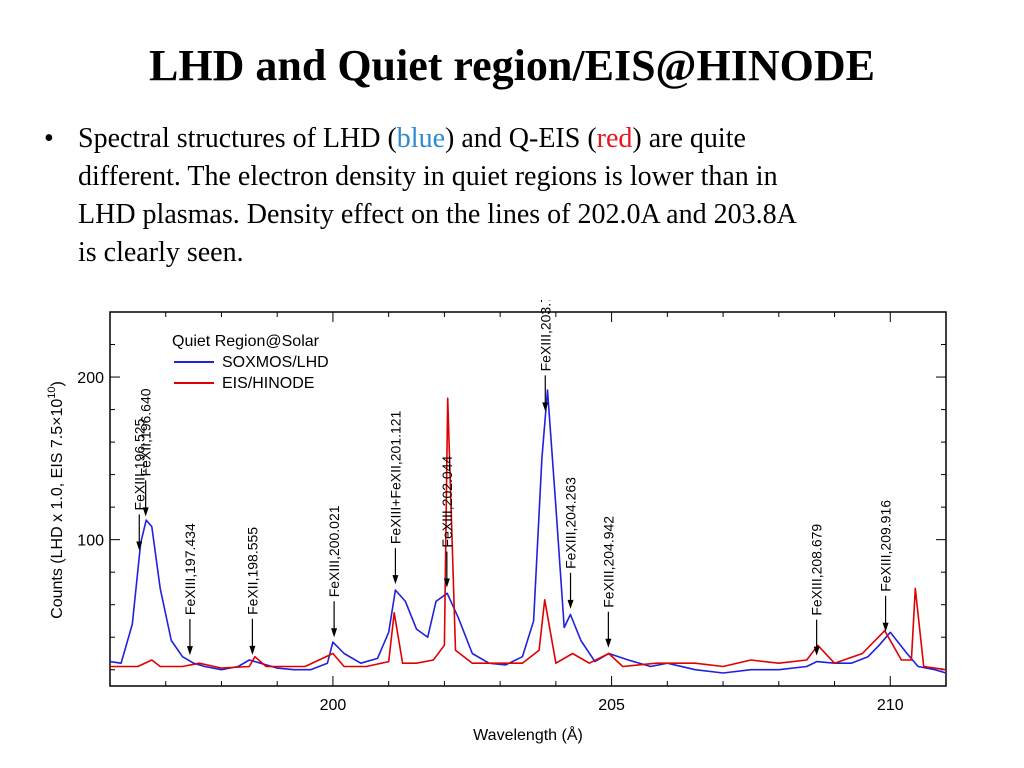  What do you see at coordinates (190, 569) in the screenshot?
I see `annotation-label: FeXIII,197.434` at bounding box center [190, 569].